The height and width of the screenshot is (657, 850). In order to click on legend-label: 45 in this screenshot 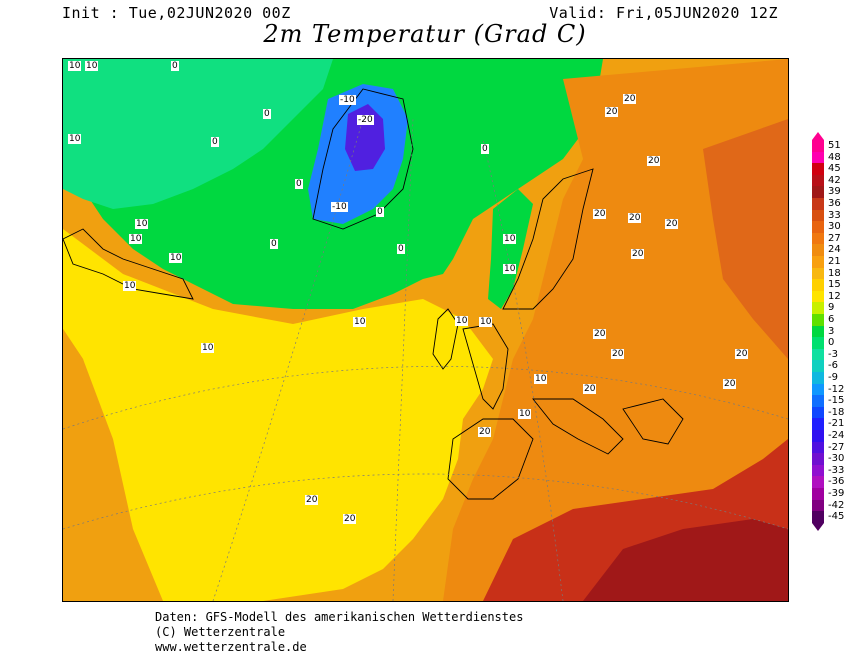, I will do `click(834, 169)`.